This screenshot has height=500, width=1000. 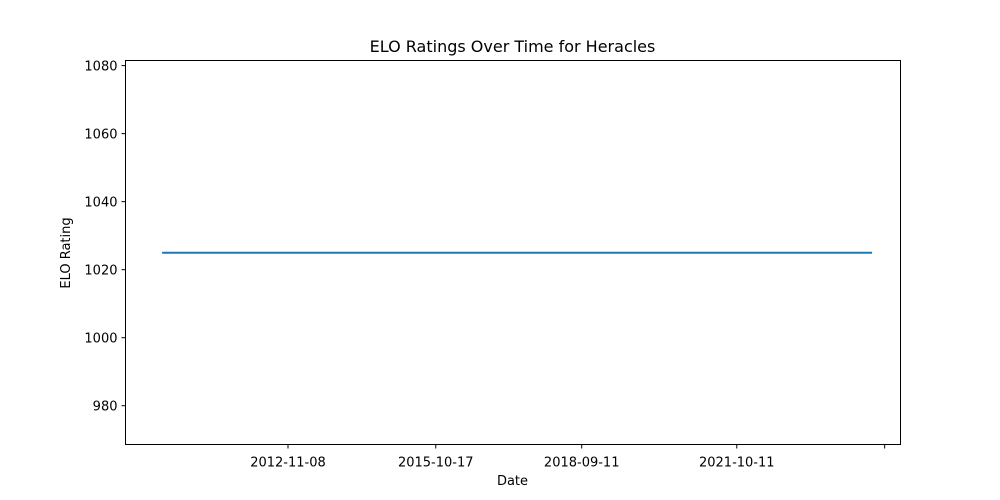 I want to click on y-tick-label: 1000, so click(x=100, y=339).